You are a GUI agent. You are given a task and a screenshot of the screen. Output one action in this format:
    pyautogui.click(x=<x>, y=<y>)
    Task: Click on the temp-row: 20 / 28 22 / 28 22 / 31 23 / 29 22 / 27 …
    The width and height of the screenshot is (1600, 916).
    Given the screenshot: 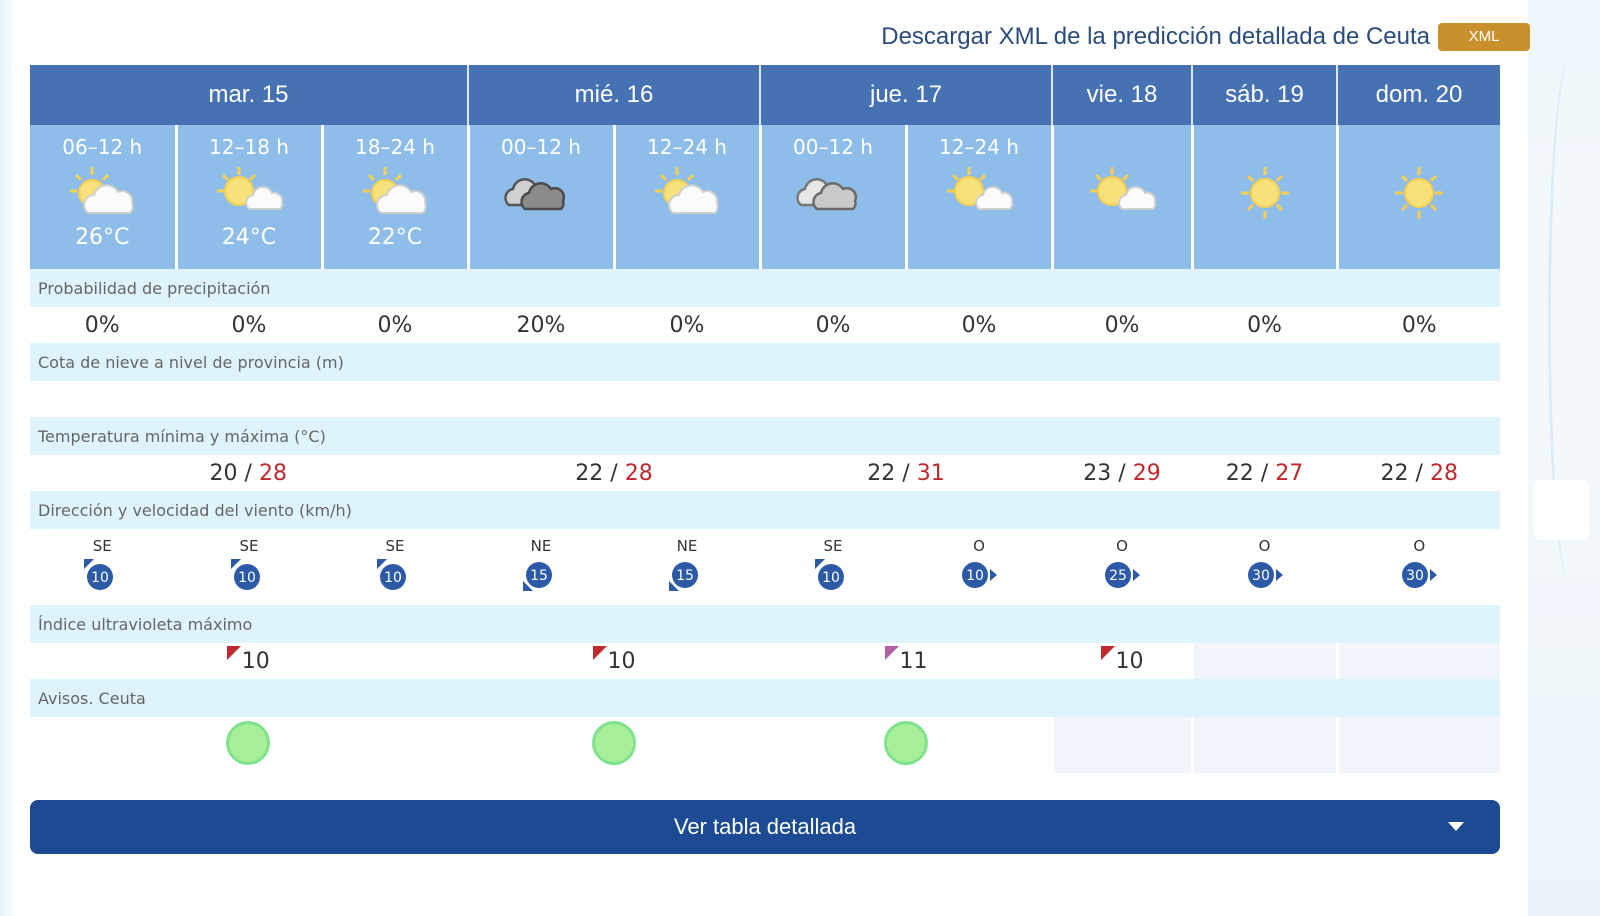 What is the action you would take?
    pyautogui.click(x=765, y=473)
    